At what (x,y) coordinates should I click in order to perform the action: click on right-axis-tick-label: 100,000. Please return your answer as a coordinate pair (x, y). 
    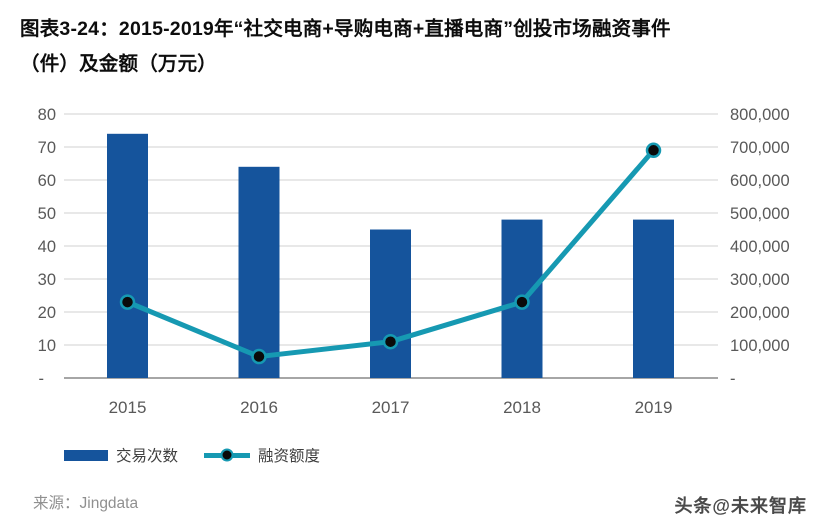
    Looking at the image, I should click on (760, 346).